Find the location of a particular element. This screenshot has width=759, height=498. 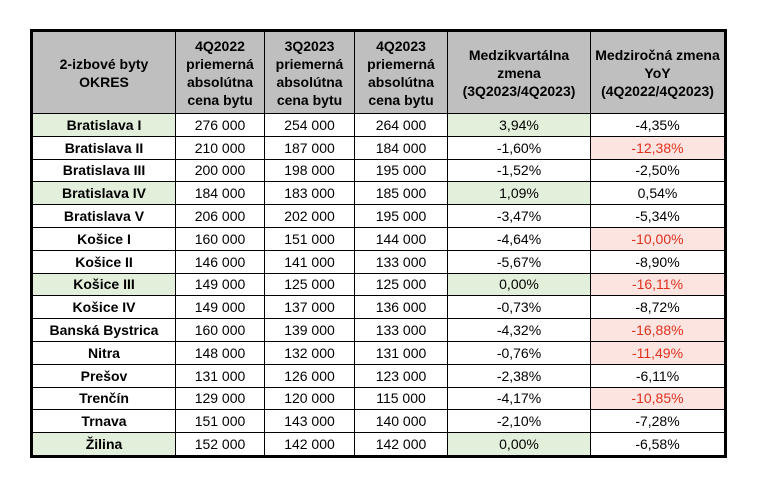

price-4q2022-cell: 184 000 is located at coordinates (220, 193).